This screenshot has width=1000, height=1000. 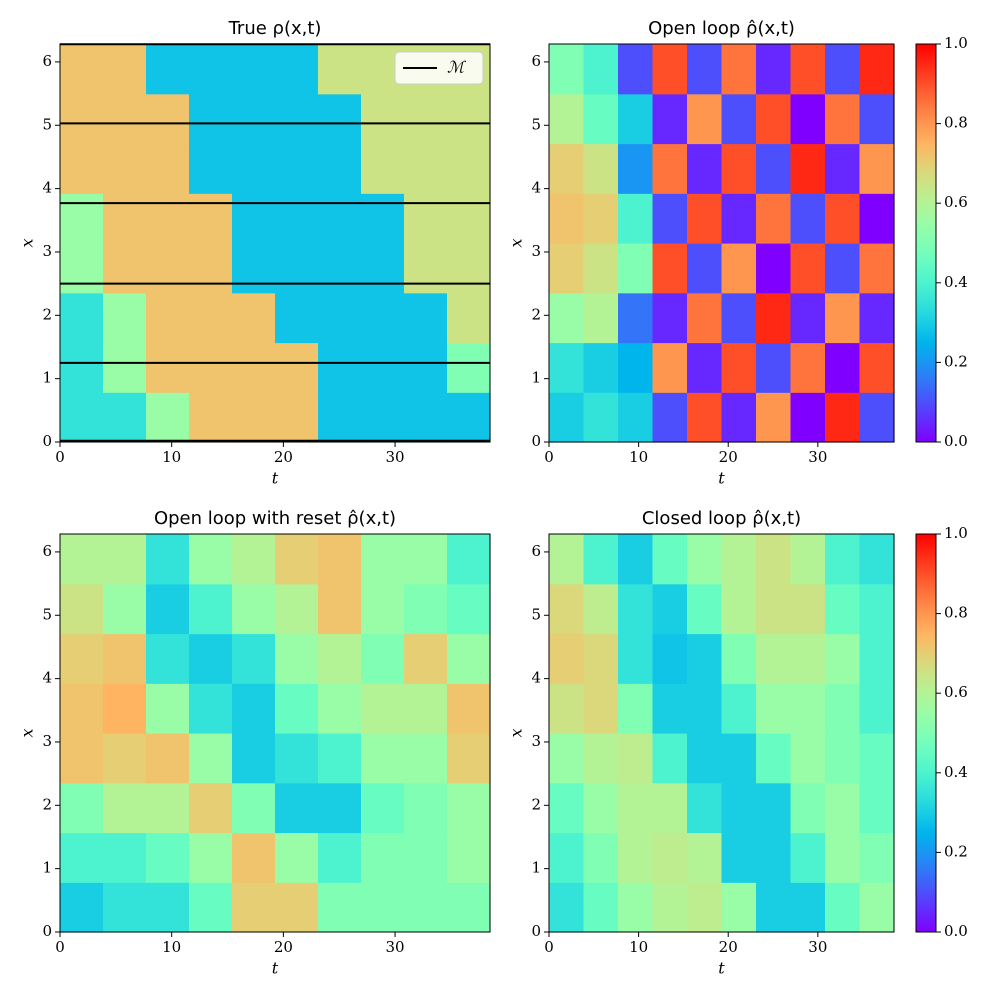 I want to click on axes-frame, so click(x=721, y=243).